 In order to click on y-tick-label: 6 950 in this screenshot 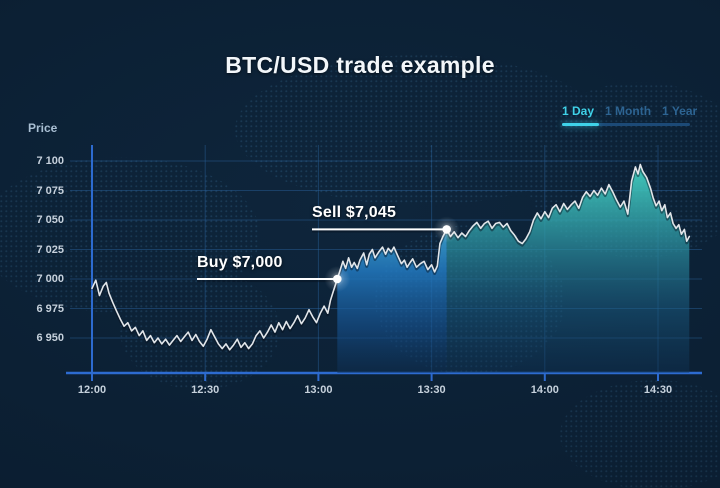, I will do `click(50, 338)`.